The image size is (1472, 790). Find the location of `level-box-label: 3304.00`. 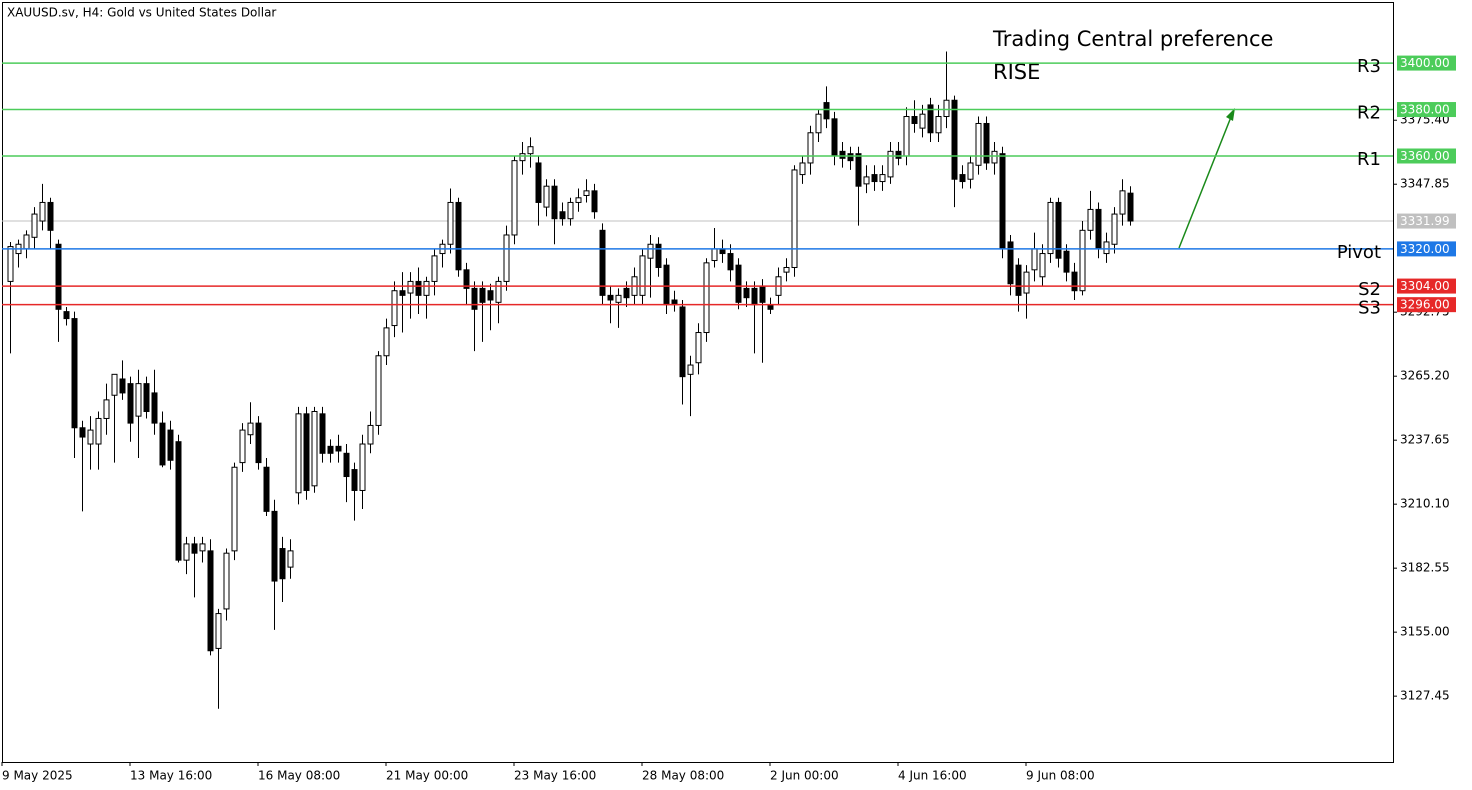

level-box-label: 3304.00 is located at coordinates (1425, 286).